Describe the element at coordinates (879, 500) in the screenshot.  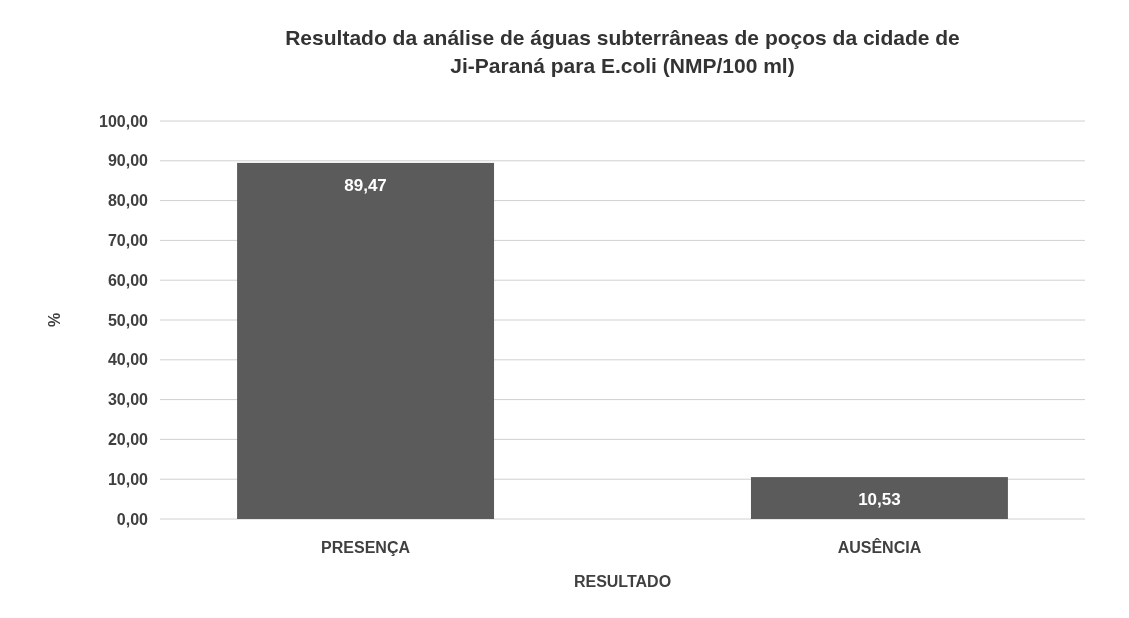
I see `data-label: 10,53` at that location.